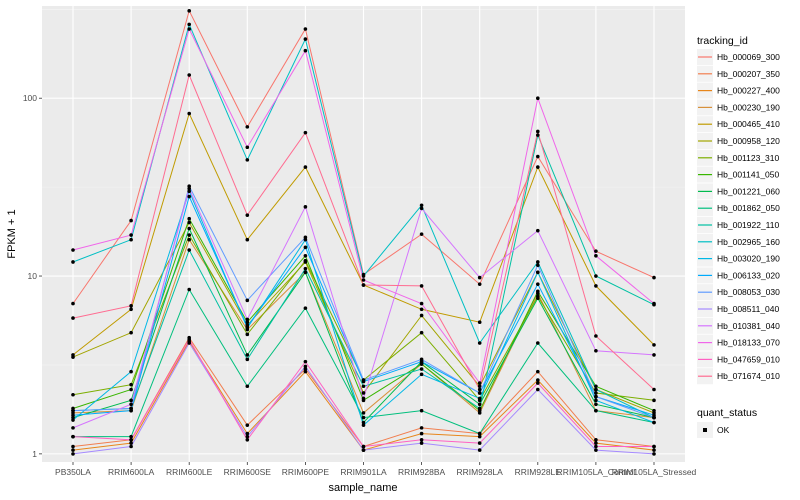 The height and width of the screenshot is (500, 800). I want to click on legend-shape-items: OK, so click(713, 430).